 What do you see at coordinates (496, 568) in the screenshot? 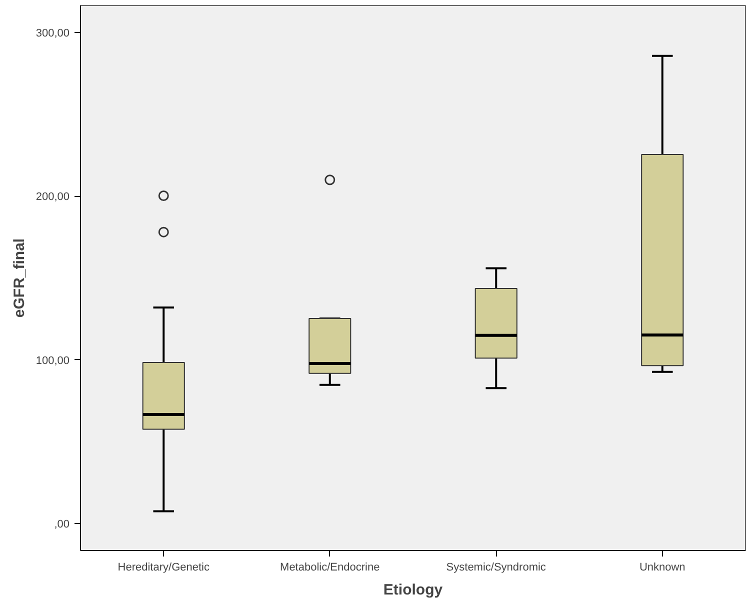
I see `x-tick-label: Systemic/Syndromic` at bounding box center [496, 568].